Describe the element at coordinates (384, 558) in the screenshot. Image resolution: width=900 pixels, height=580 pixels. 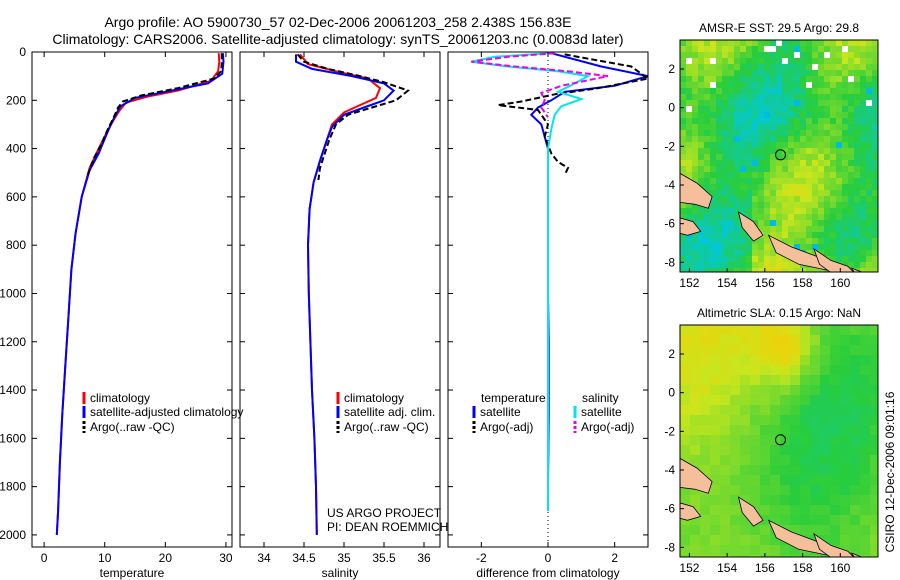
I see `x-tick-label: 35.5` at that location.